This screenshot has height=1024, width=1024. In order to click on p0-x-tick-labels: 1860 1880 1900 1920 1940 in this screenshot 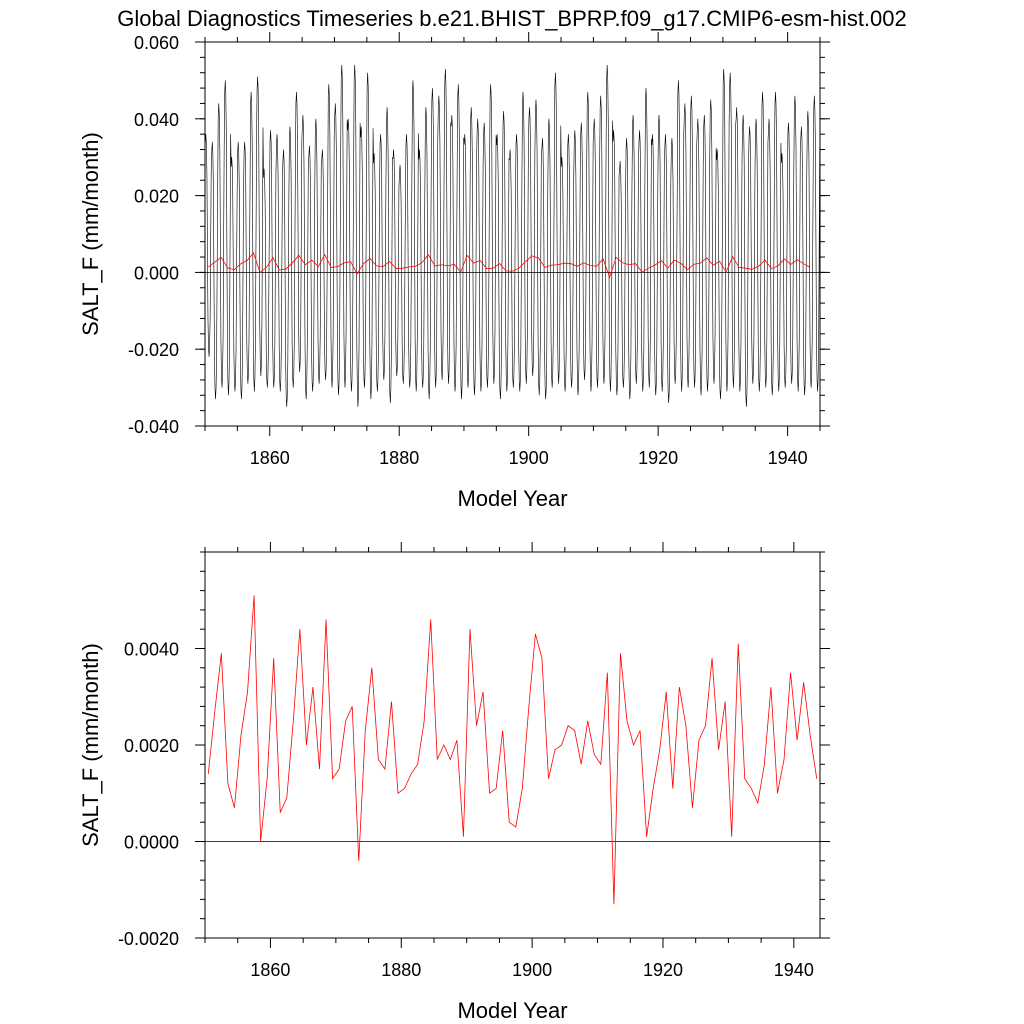, I will do `click(529, 458)`.